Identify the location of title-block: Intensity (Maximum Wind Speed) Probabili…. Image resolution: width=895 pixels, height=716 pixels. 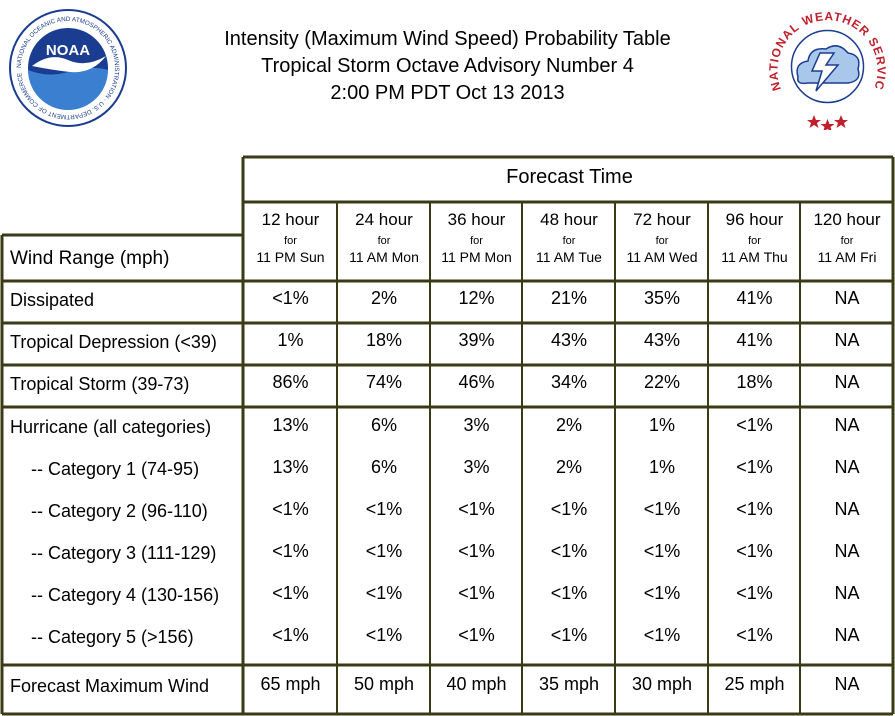
(447, 66).